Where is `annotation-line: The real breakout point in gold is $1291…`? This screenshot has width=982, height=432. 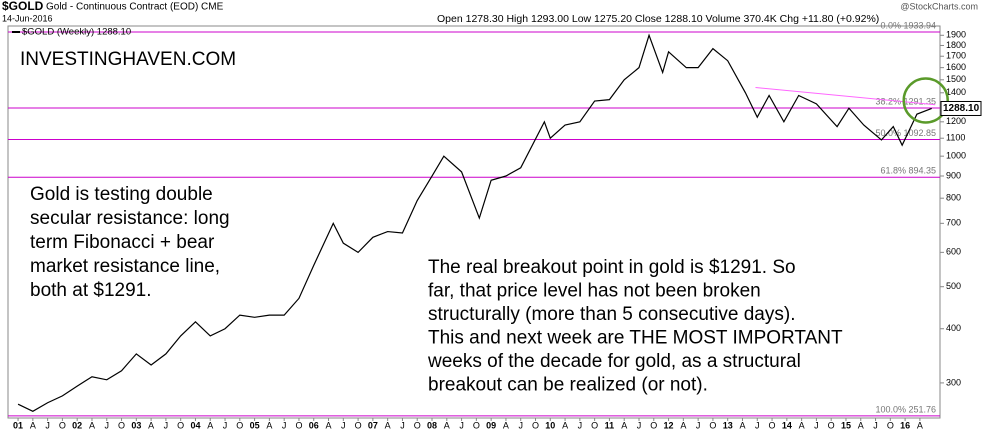
annotation-line: The real breakout point in gold is $1291… is located at coordinates (612, 267).